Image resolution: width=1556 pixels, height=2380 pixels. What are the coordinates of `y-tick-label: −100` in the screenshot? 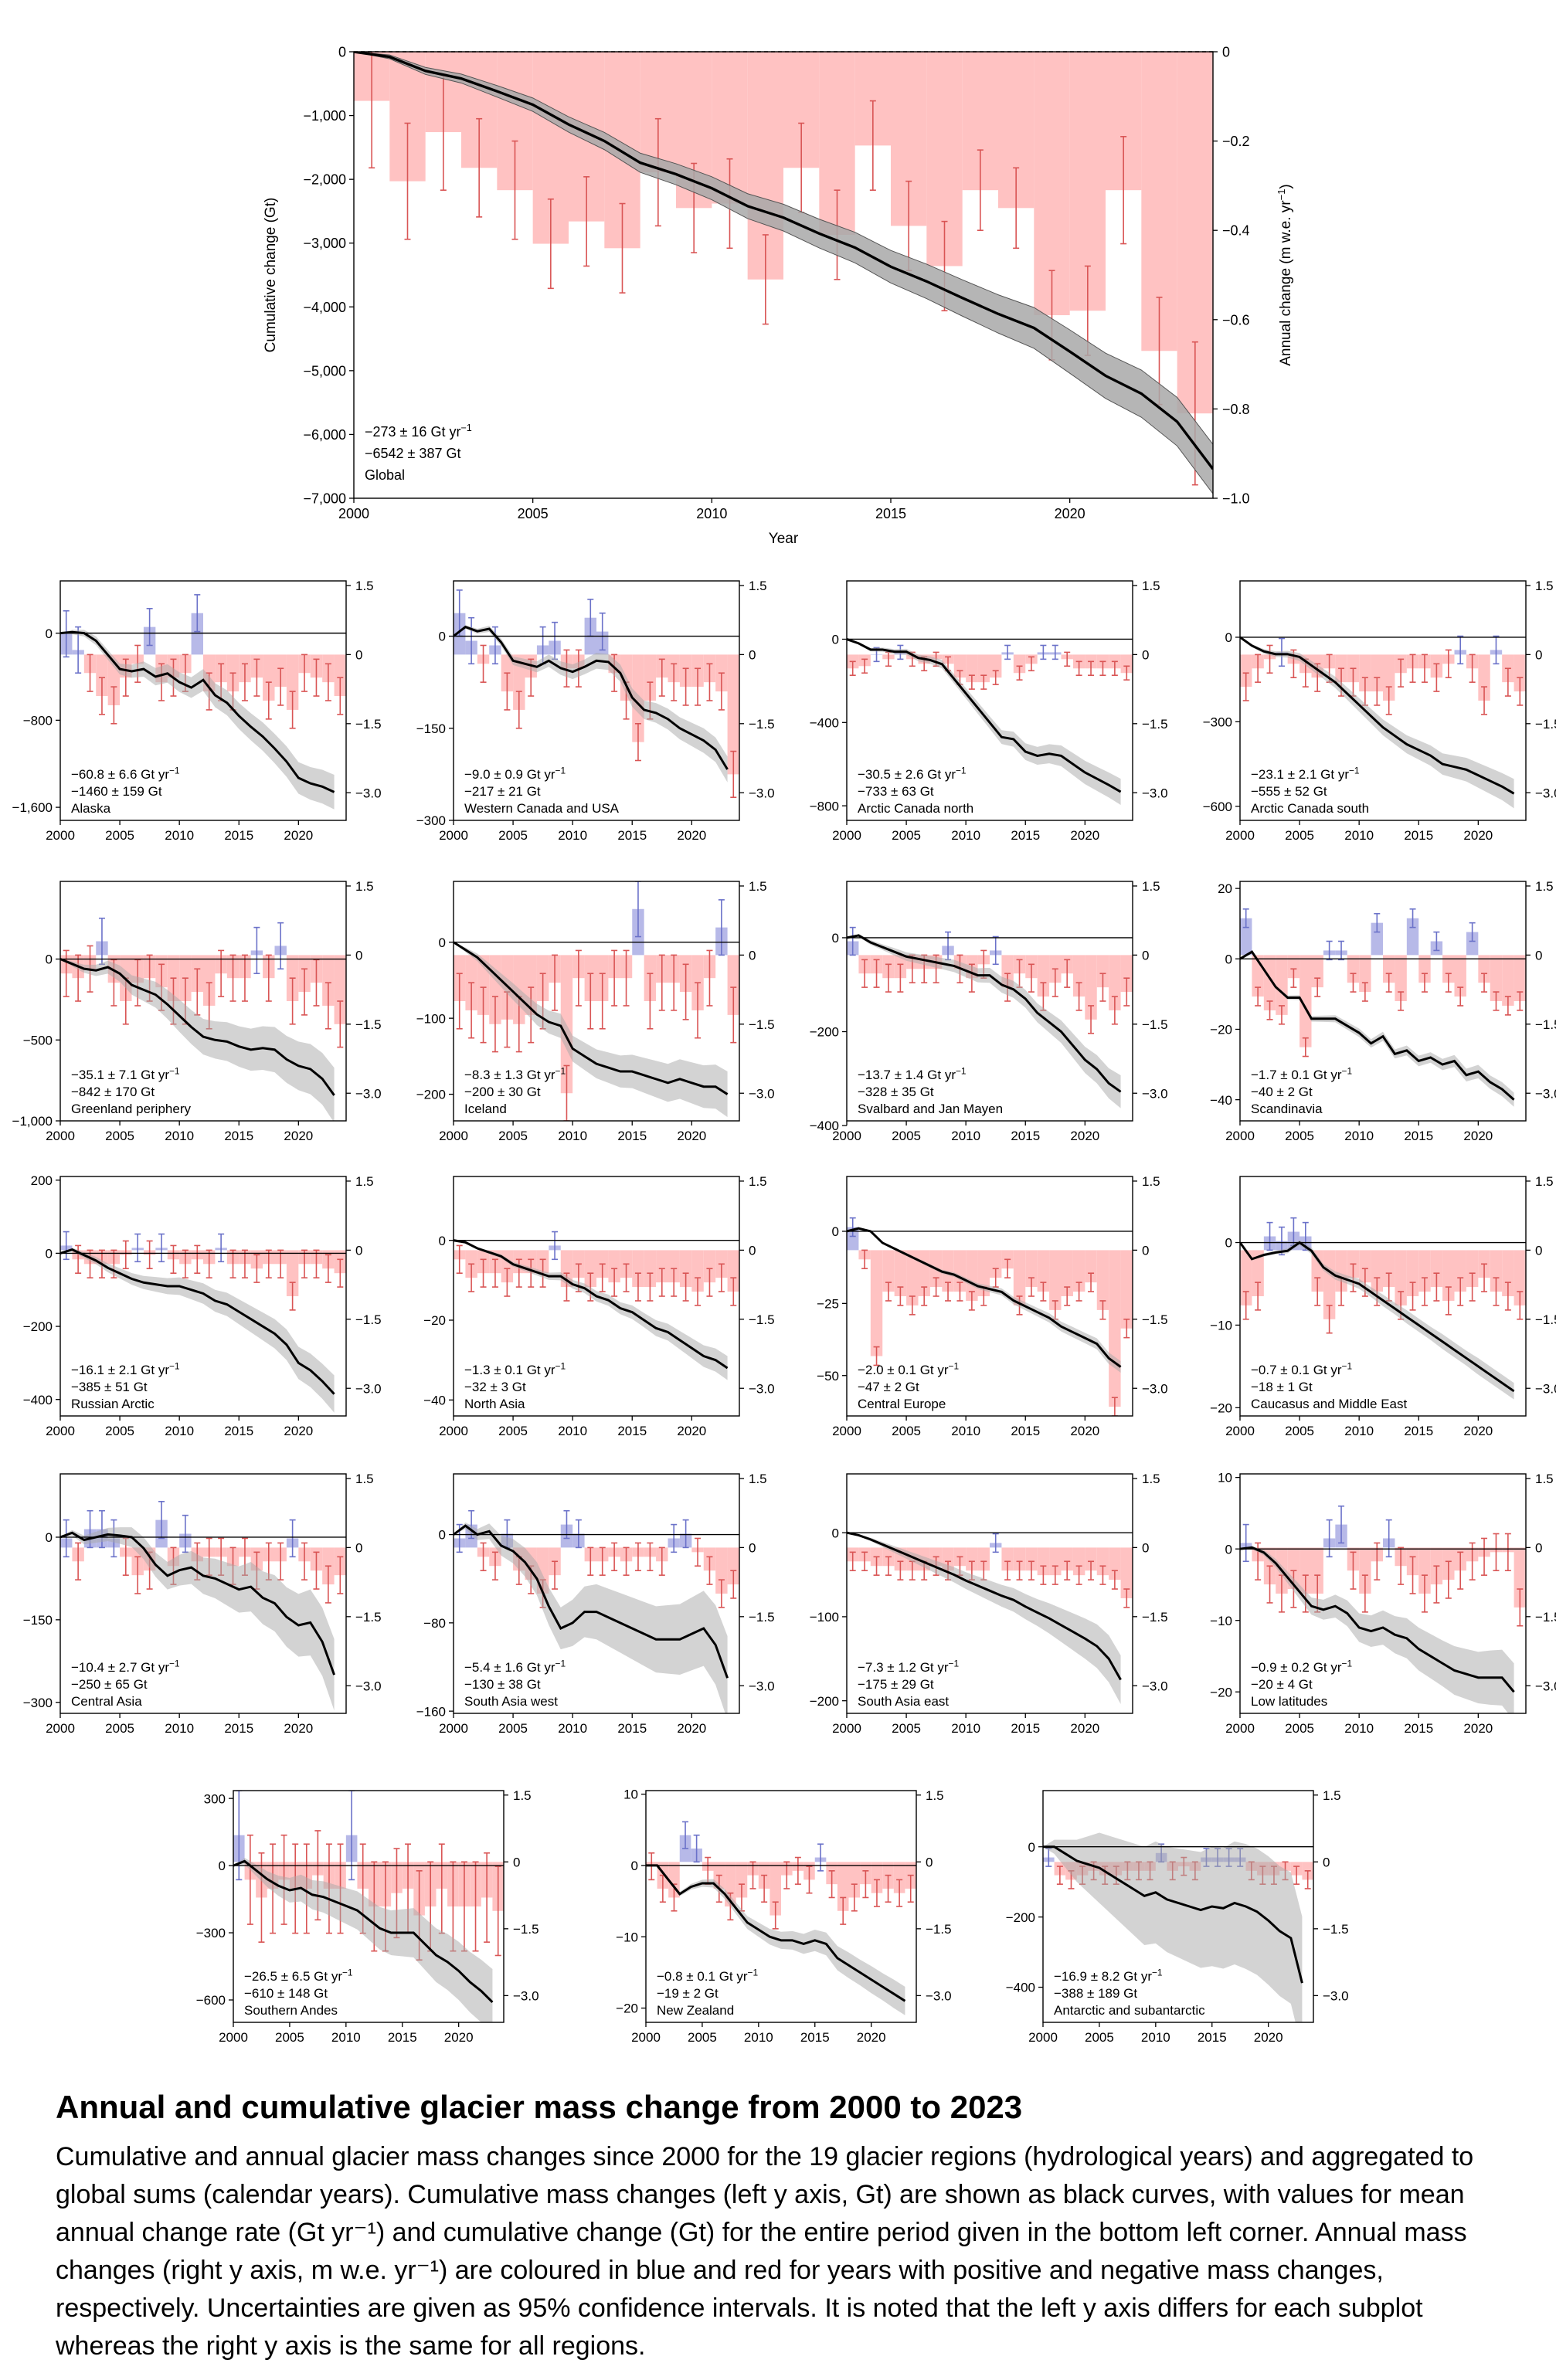 It's located at (431, 1019).